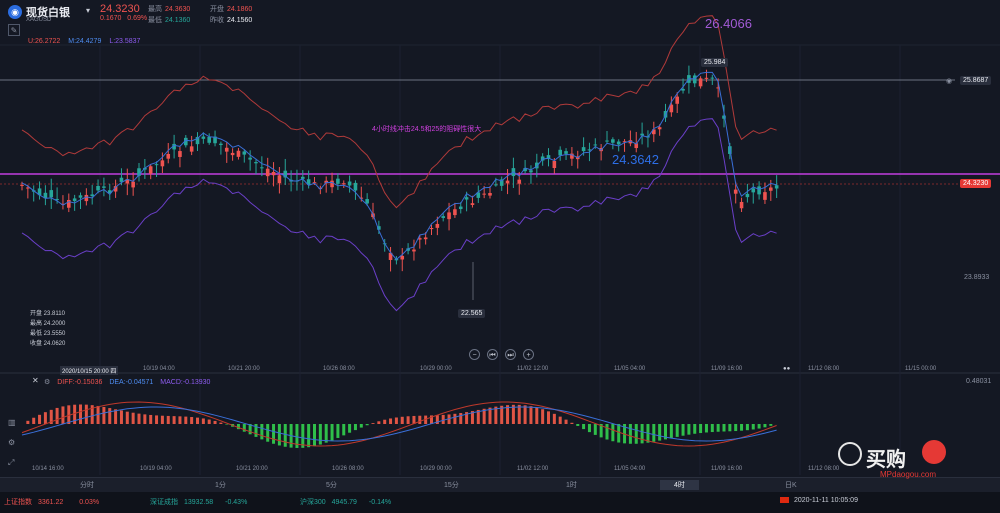 The height and width of the screenshot is (513, 1000). I want to click on ohlc-prev-close-value: 24.1560, so click(240, 20).